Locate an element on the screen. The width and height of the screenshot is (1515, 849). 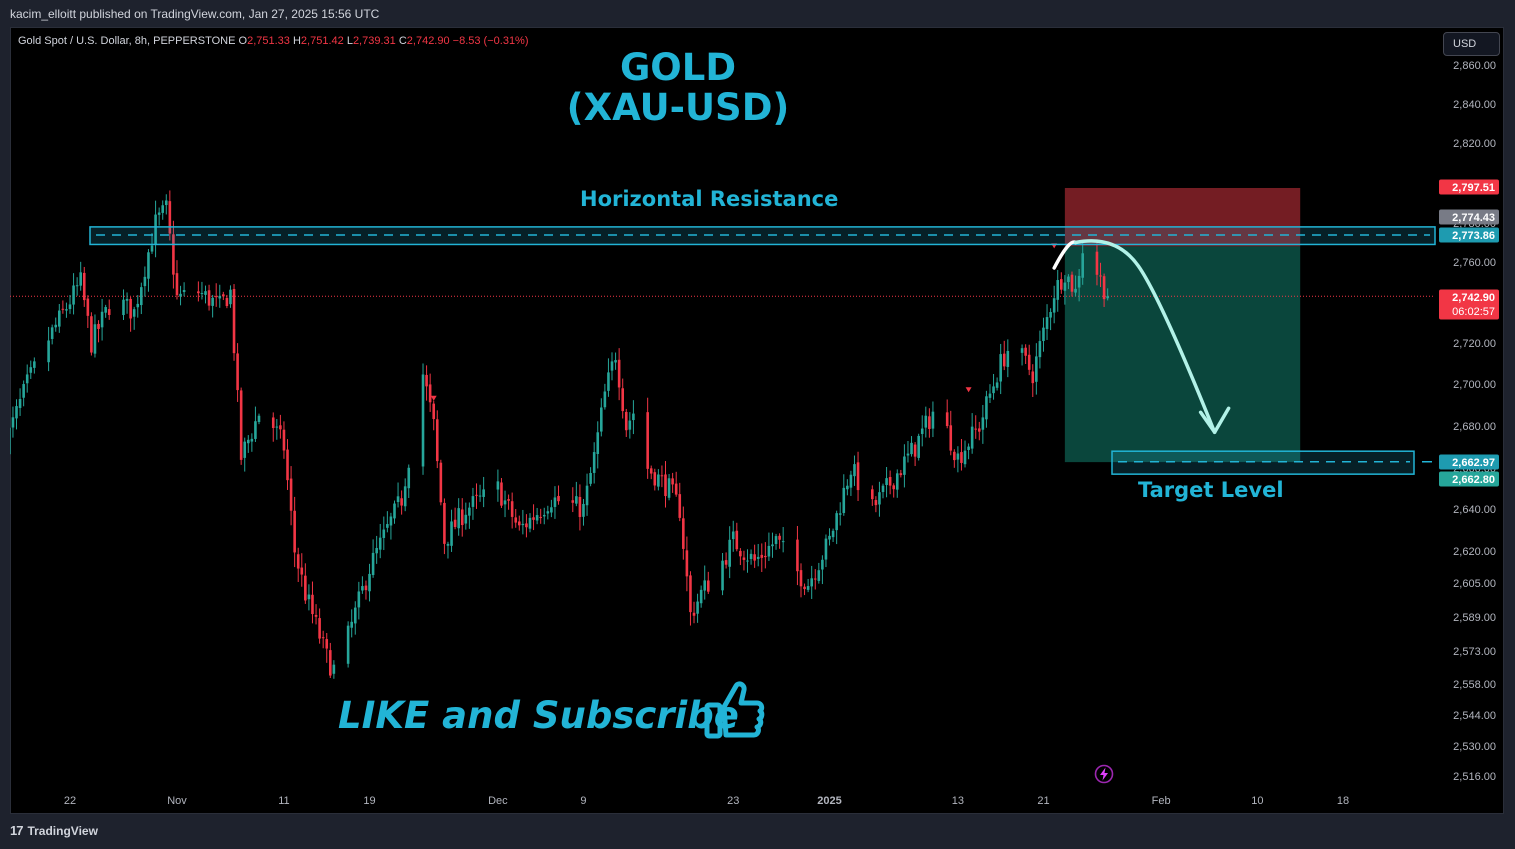
target-zone is located at coordinates (1263, 462).